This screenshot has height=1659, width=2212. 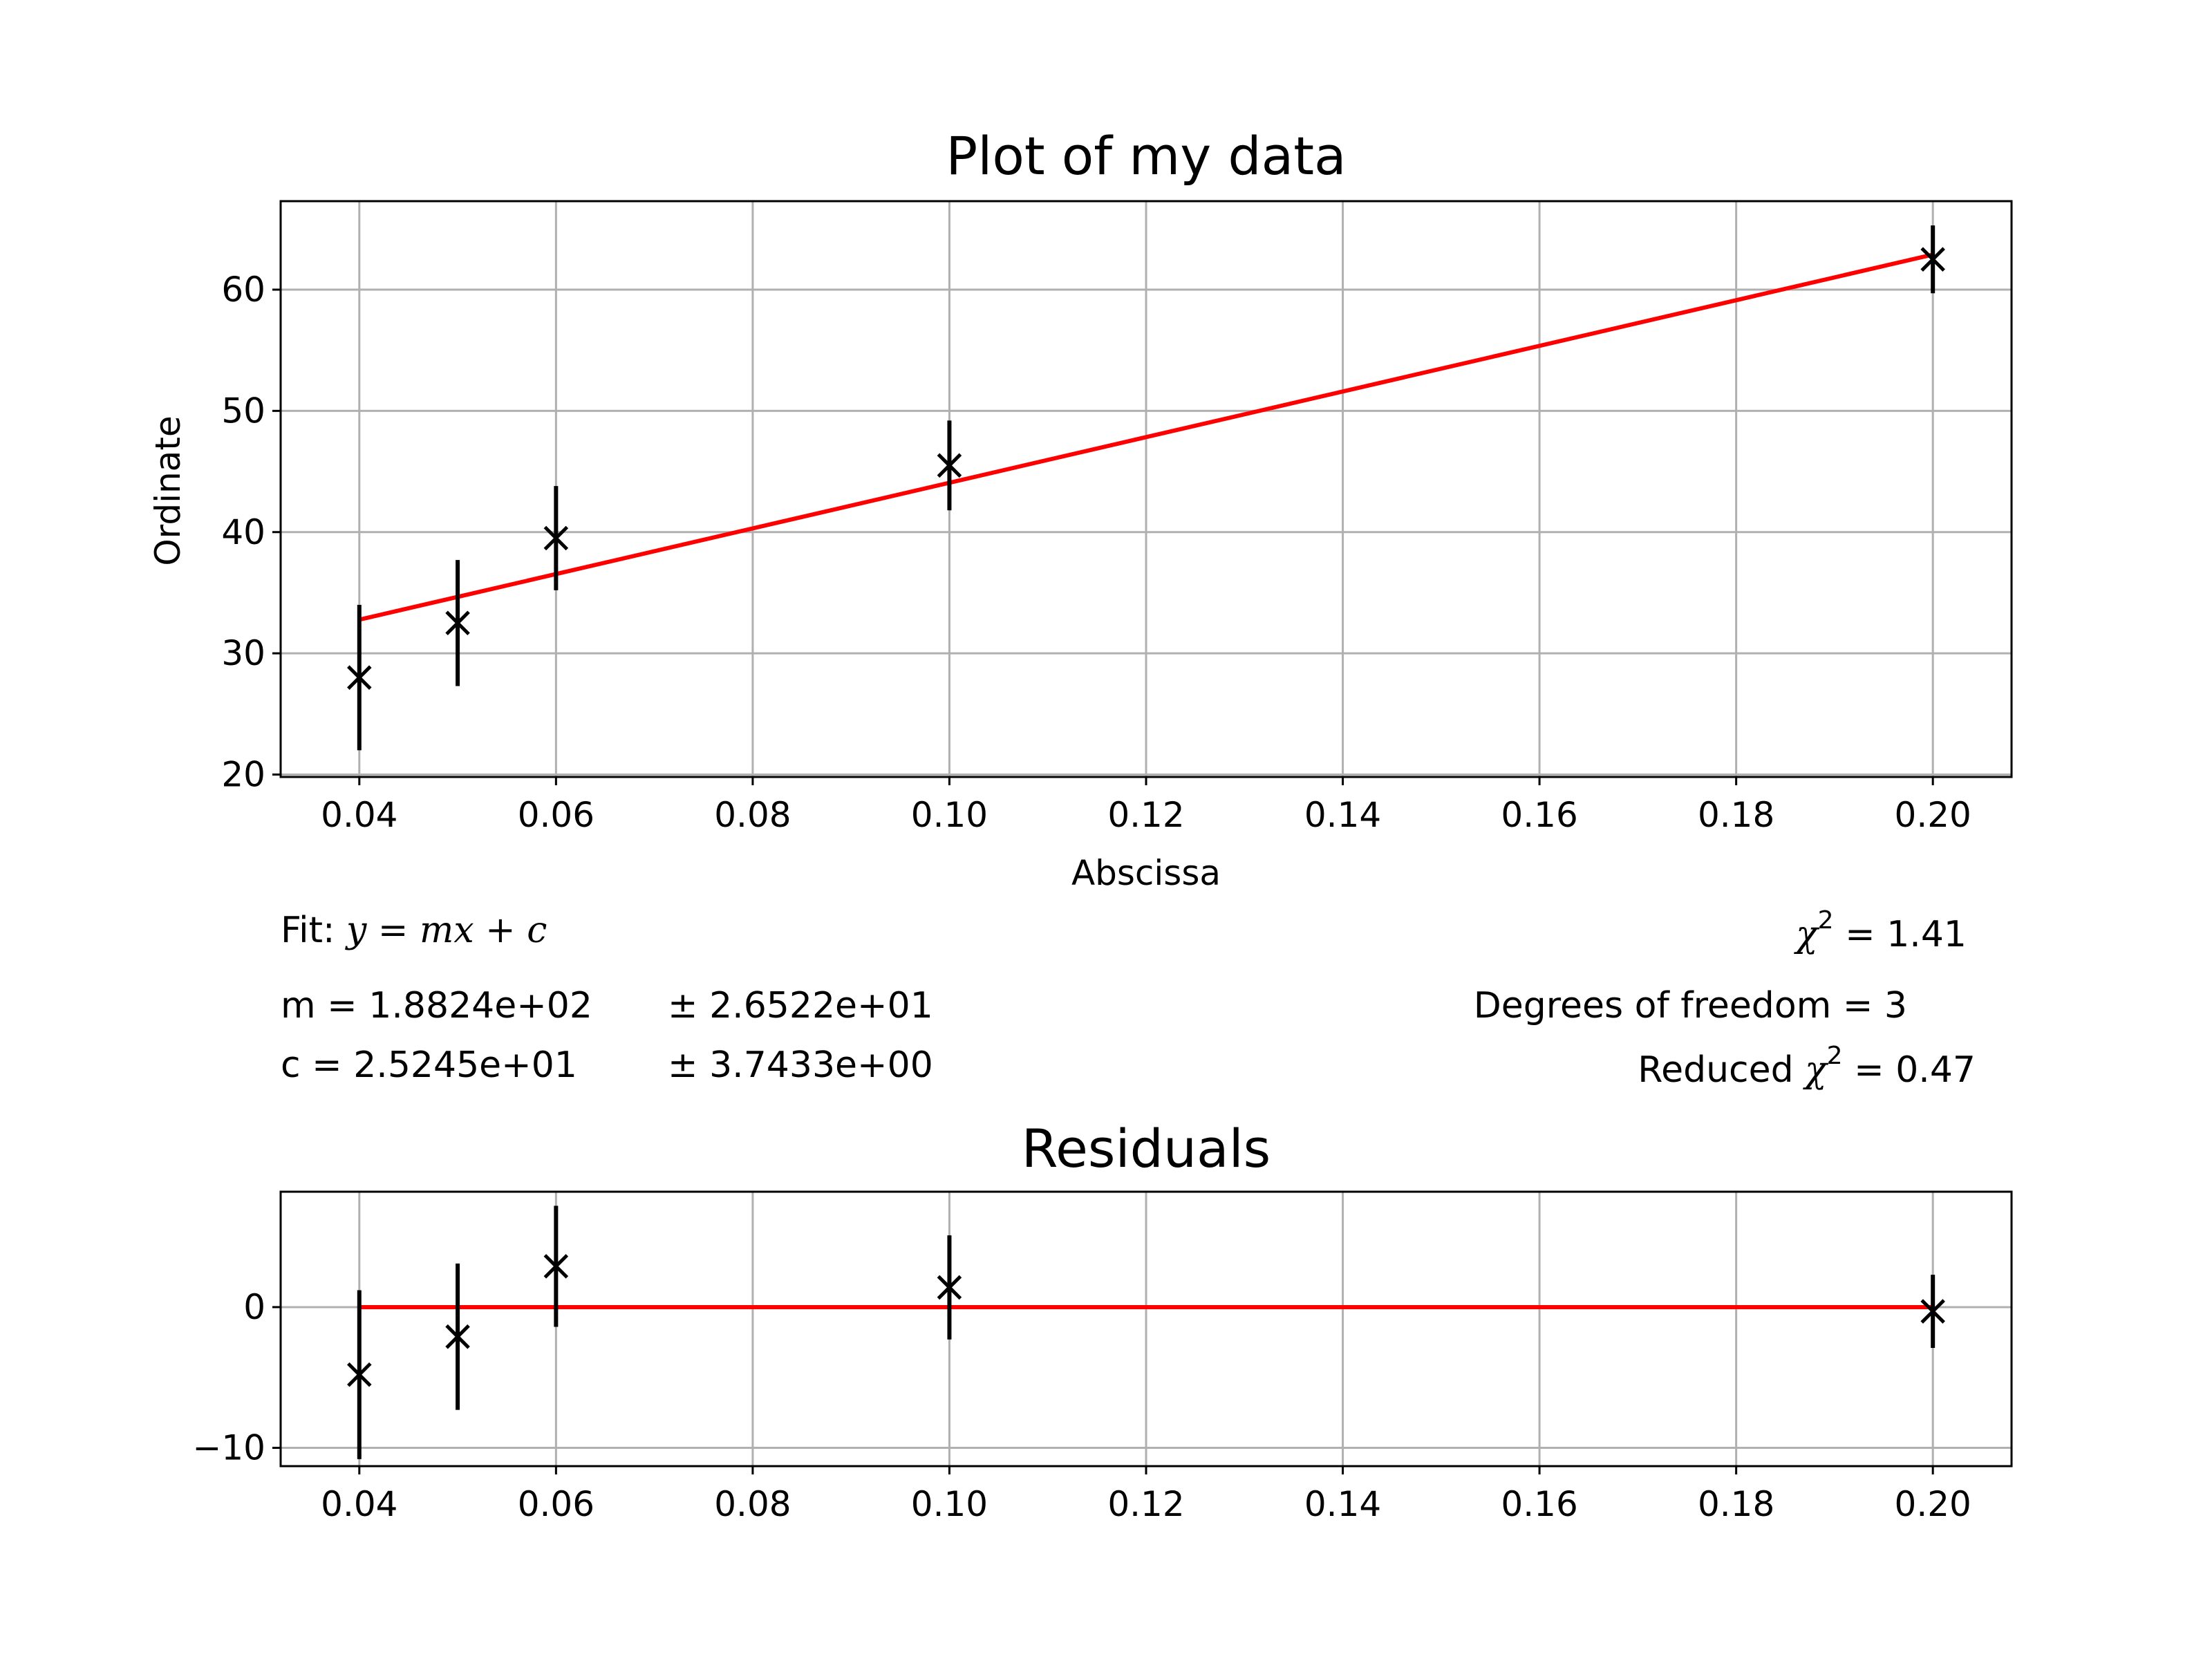 I want to click on reduced-chi-squared-value: = 0.47, so click(x=1910, y=1070).